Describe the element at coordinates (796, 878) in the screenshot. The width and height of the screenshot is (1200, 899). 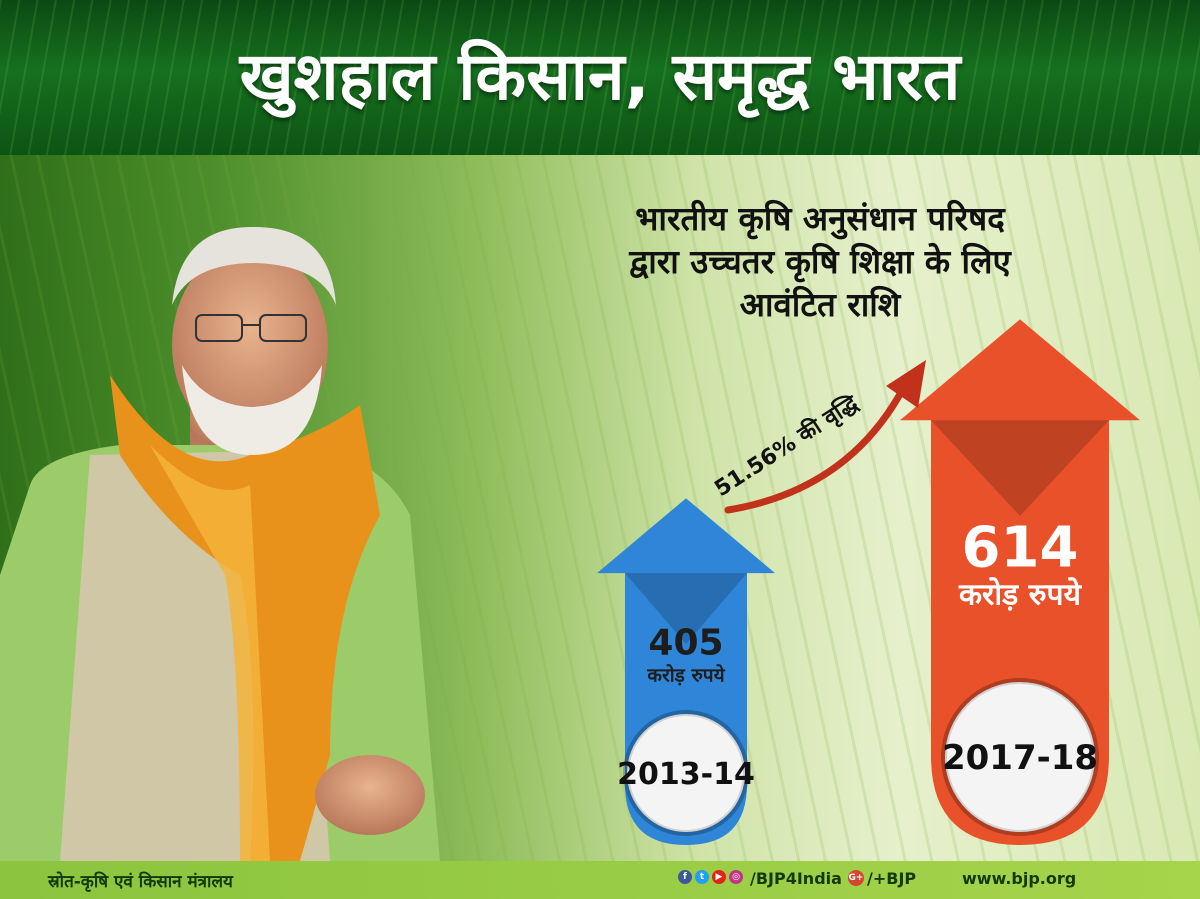
I see `social-handle: /BJP4India` at that location.